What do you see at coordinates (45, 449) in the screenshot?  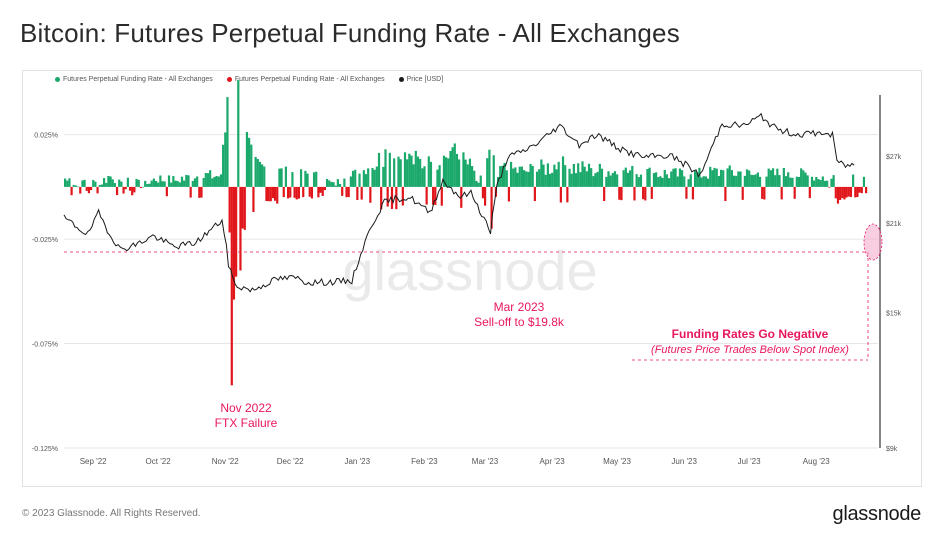 I see `left-axis-tick: -0.125%` at bounding box center [45, 449].